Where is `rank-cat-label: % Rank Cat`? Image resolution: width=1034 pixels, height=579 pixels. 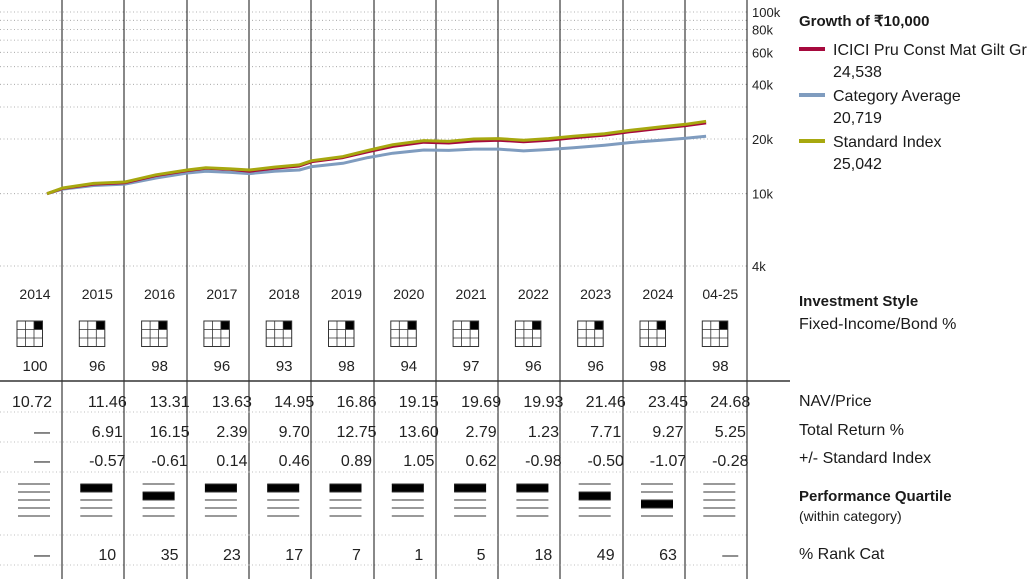 rank-cat-label: % Rank Cat is located at coordinates (842, 554).